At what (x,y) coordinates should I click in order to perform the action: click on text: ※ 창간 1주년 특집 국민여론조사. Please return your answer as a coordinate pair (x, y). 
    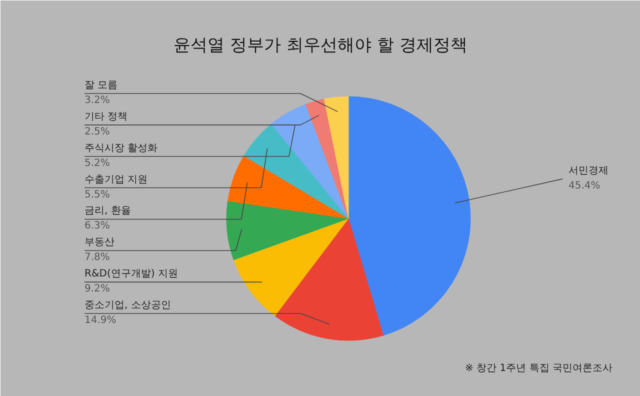
    Looking at the image, I should click on (539, 368).